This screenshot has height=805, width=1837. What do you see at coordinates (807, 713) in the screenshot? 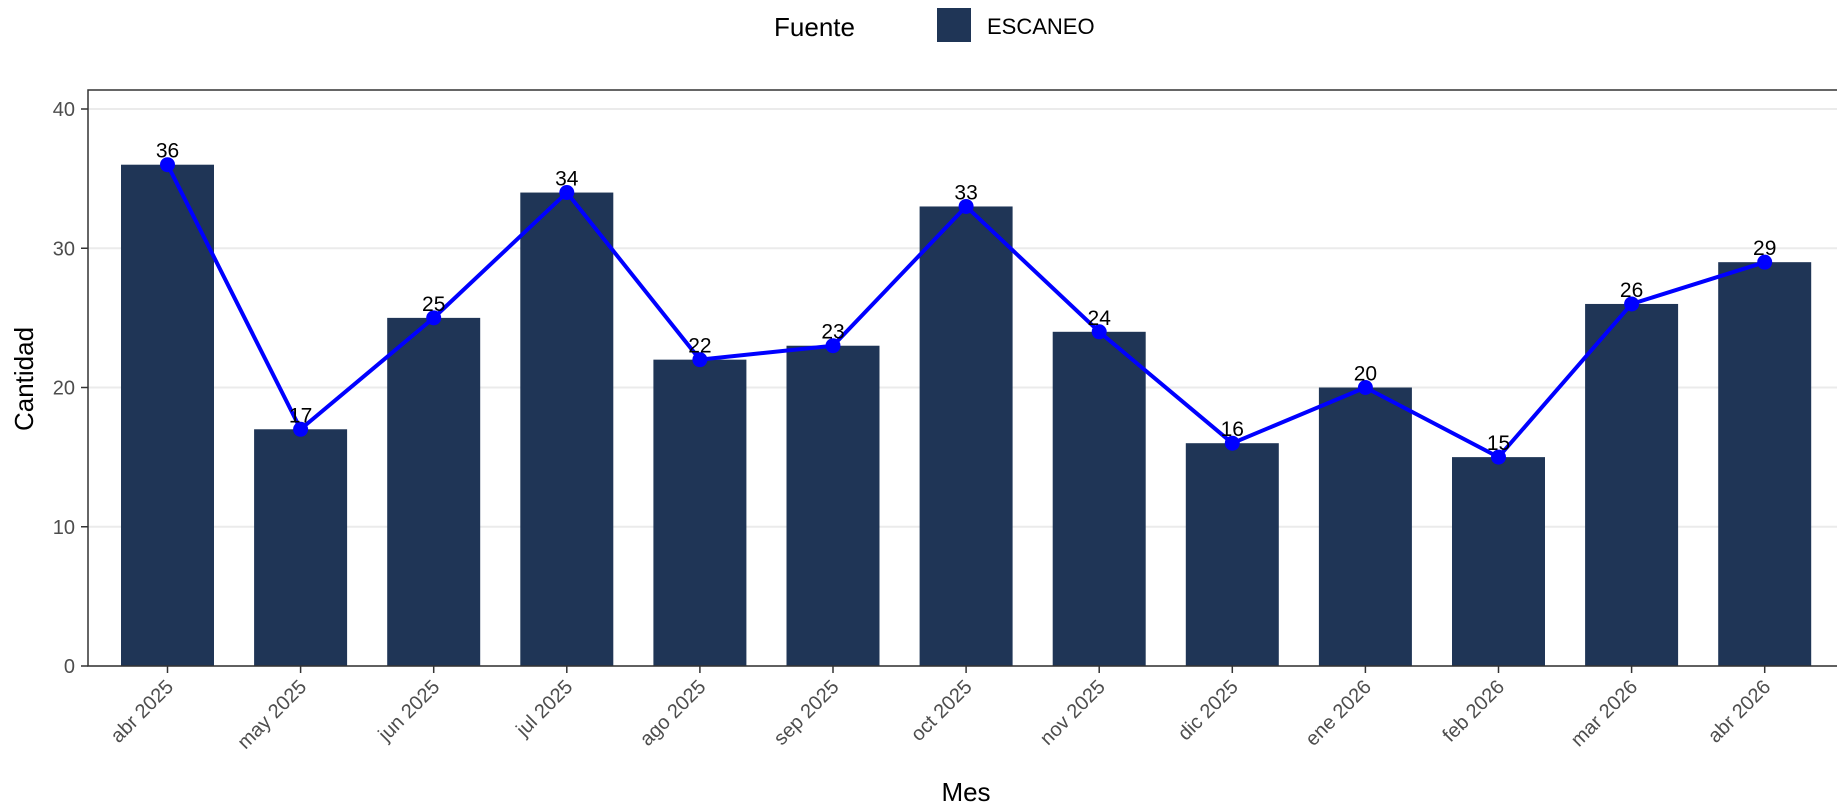
I see `x-tick-label: sep 2025` at bounding box center [807, 713].